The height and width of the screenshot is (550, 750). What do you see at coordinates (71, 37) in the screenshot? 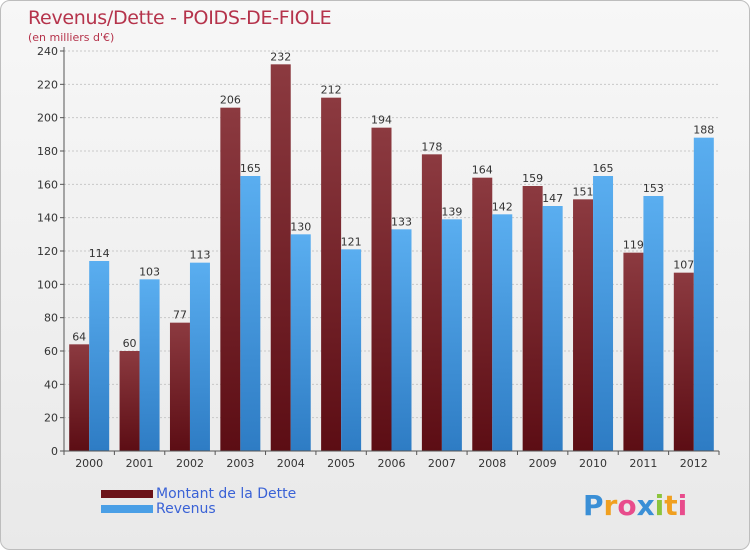
I see `chart-subtitle: (en milliers d'€)` at bounding box center [71, 37].